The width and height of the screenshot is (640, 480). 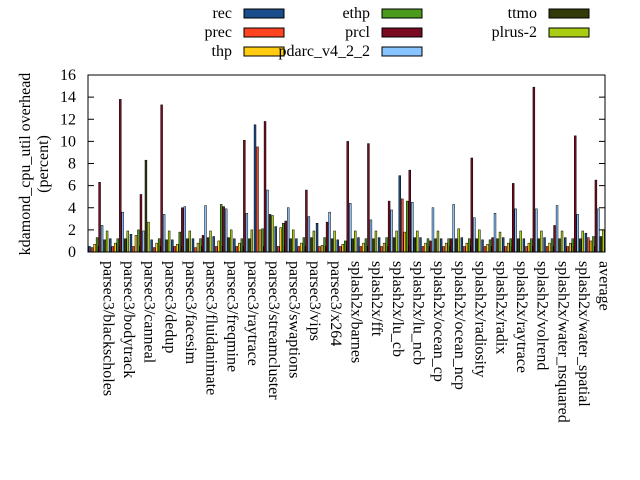 I want to click on bar-pdarc_v4_2_2-splash2x/water_spatial, so click(x=577, y=233).